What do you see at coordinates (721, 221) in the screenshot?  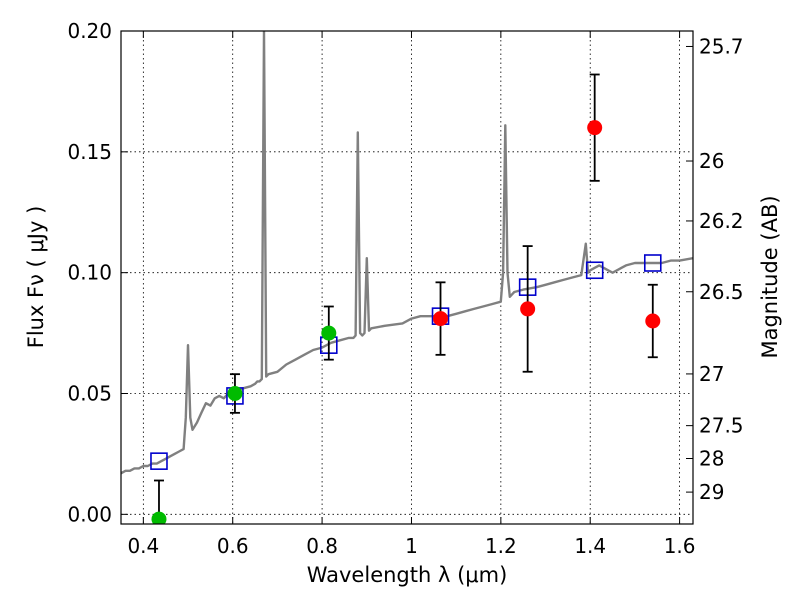 I see `magnitude-tick-label: 26.2` at bounding box center [721, 221].